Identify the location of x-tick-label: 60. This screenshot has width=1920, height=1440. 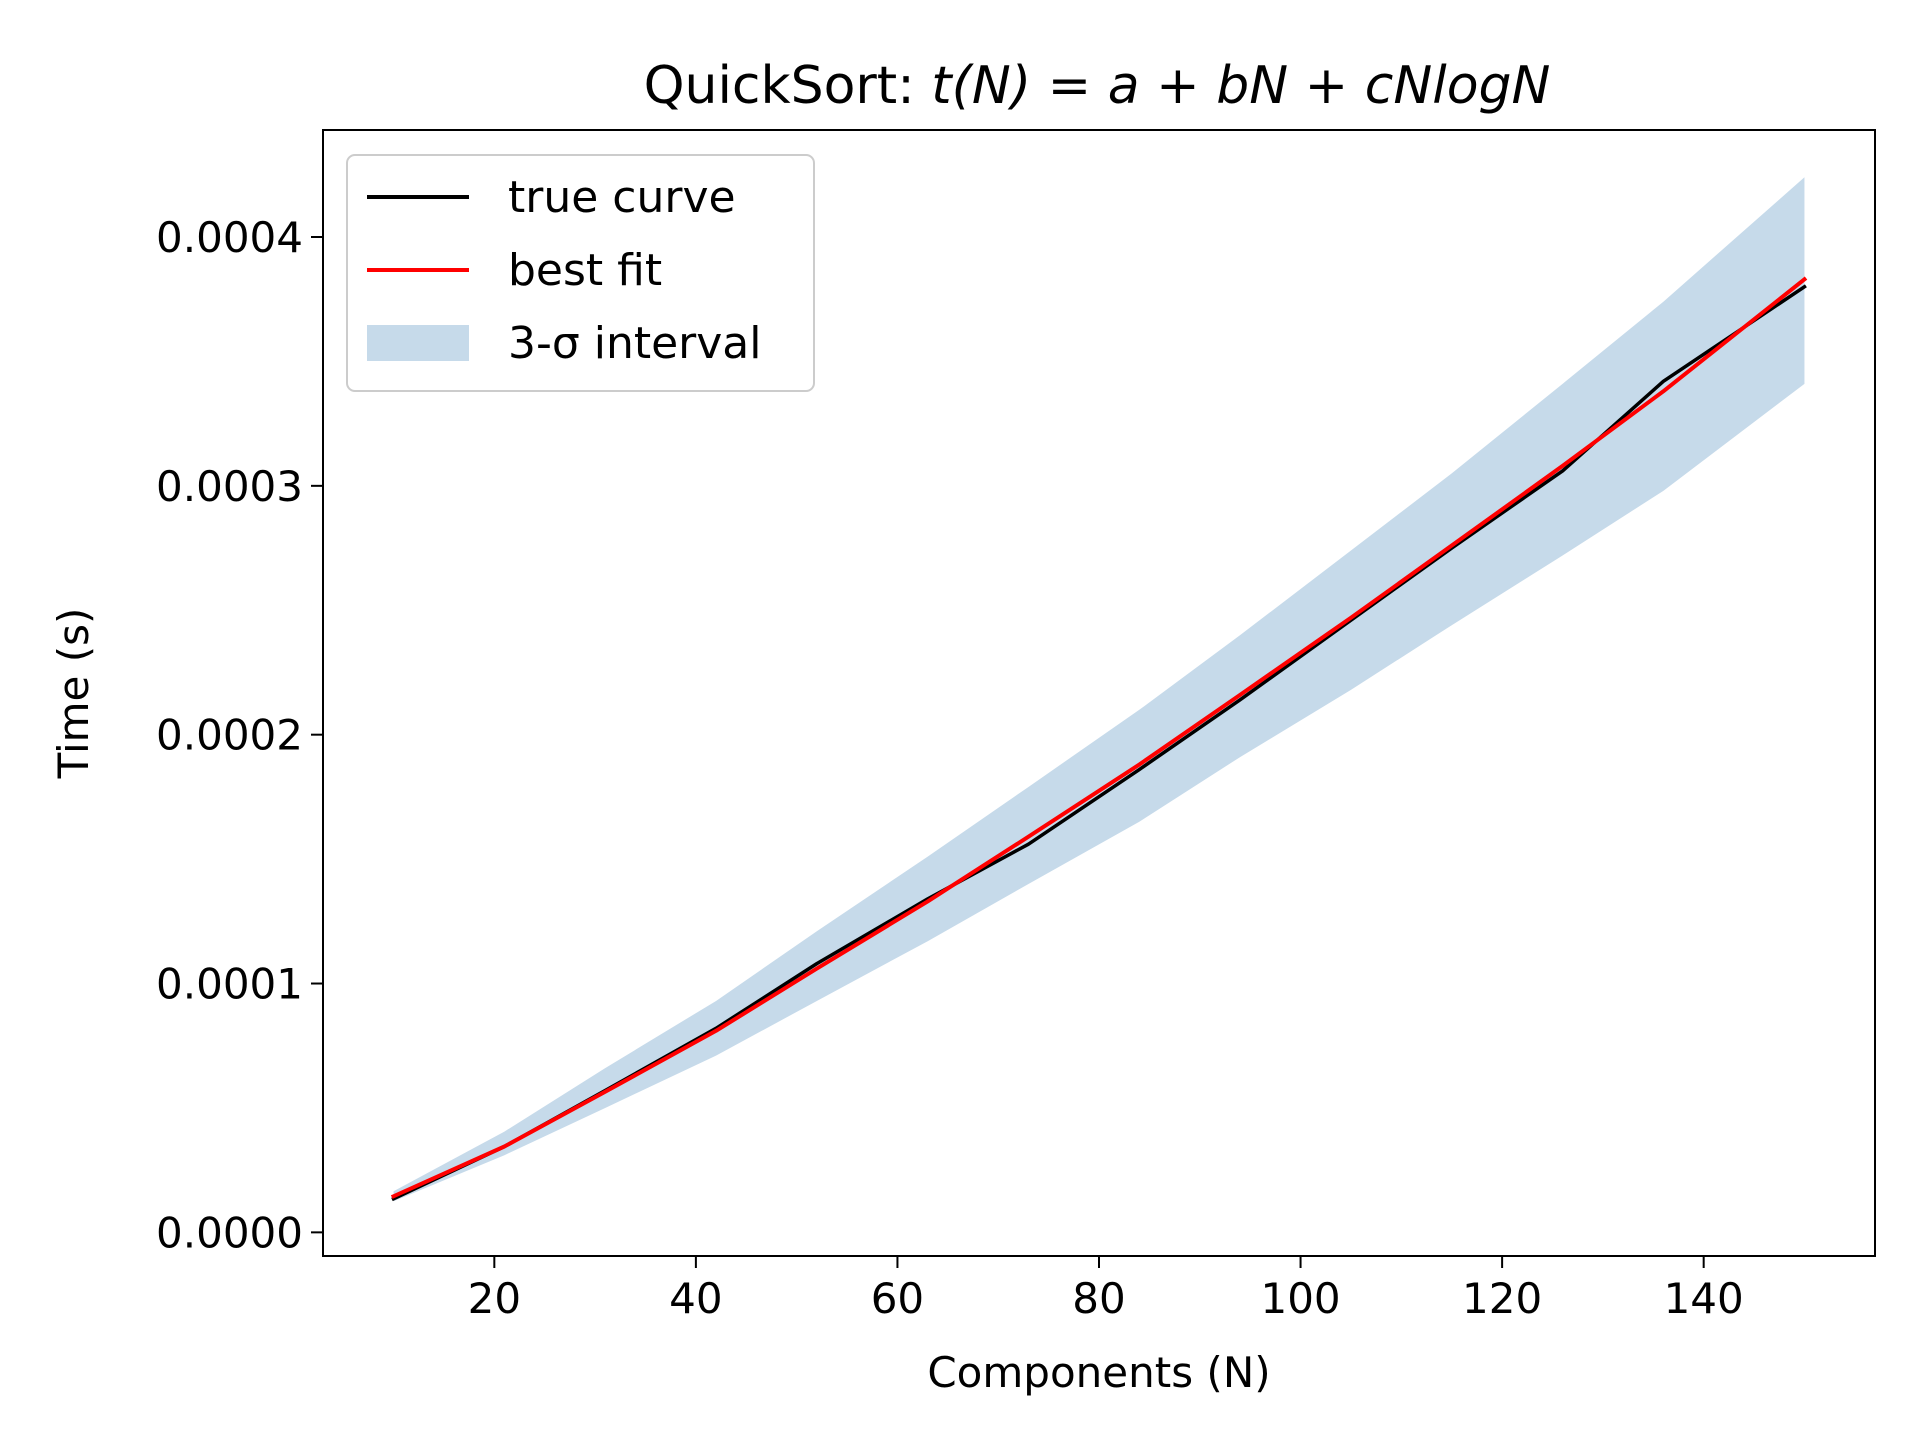
(897, 1298).